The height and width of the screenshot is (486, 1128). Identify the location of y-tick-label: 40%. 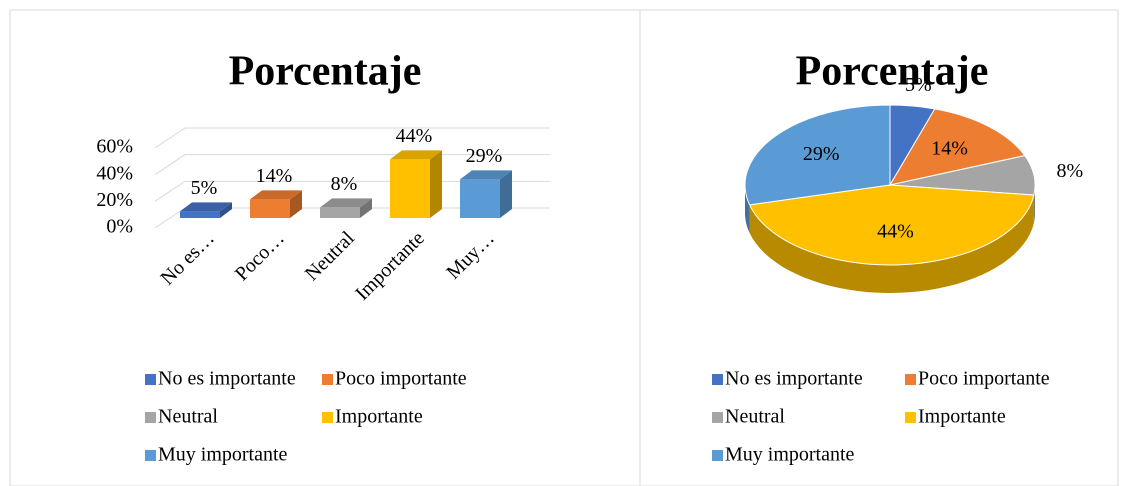
(114, 173).